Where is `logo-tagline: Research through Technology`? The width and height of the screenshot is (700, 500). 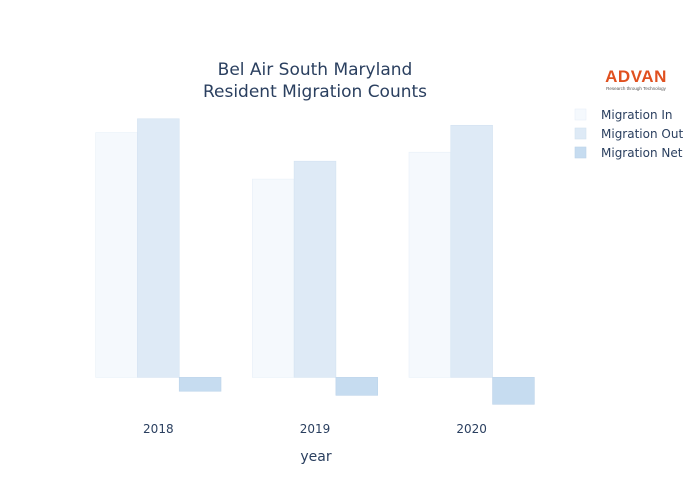
logo-tagline: Research through Technology is located at coordinates (636, 88).